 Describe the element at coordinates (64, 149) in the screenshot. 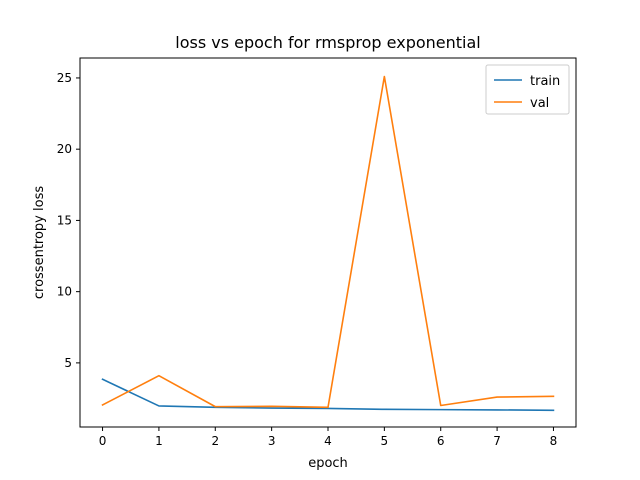

I see `y-tick-label: 20` at that location.